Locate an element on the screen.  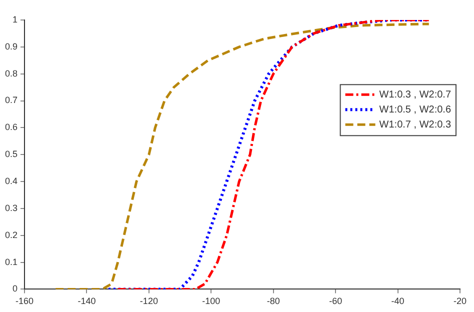
y-tick-label: 0.1 is located at coordinates (11, 261).